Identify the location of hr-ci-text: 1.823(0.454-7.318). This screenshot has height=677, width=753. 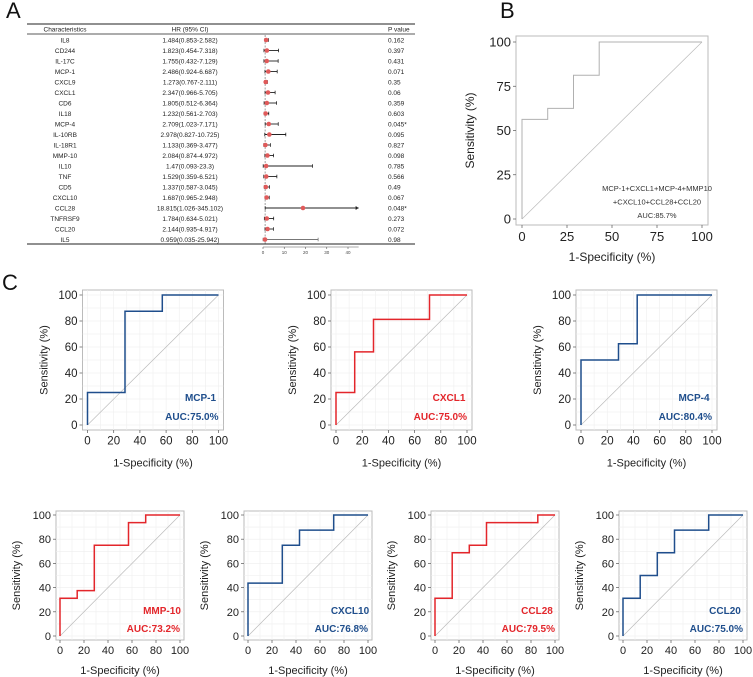
(189, 51).